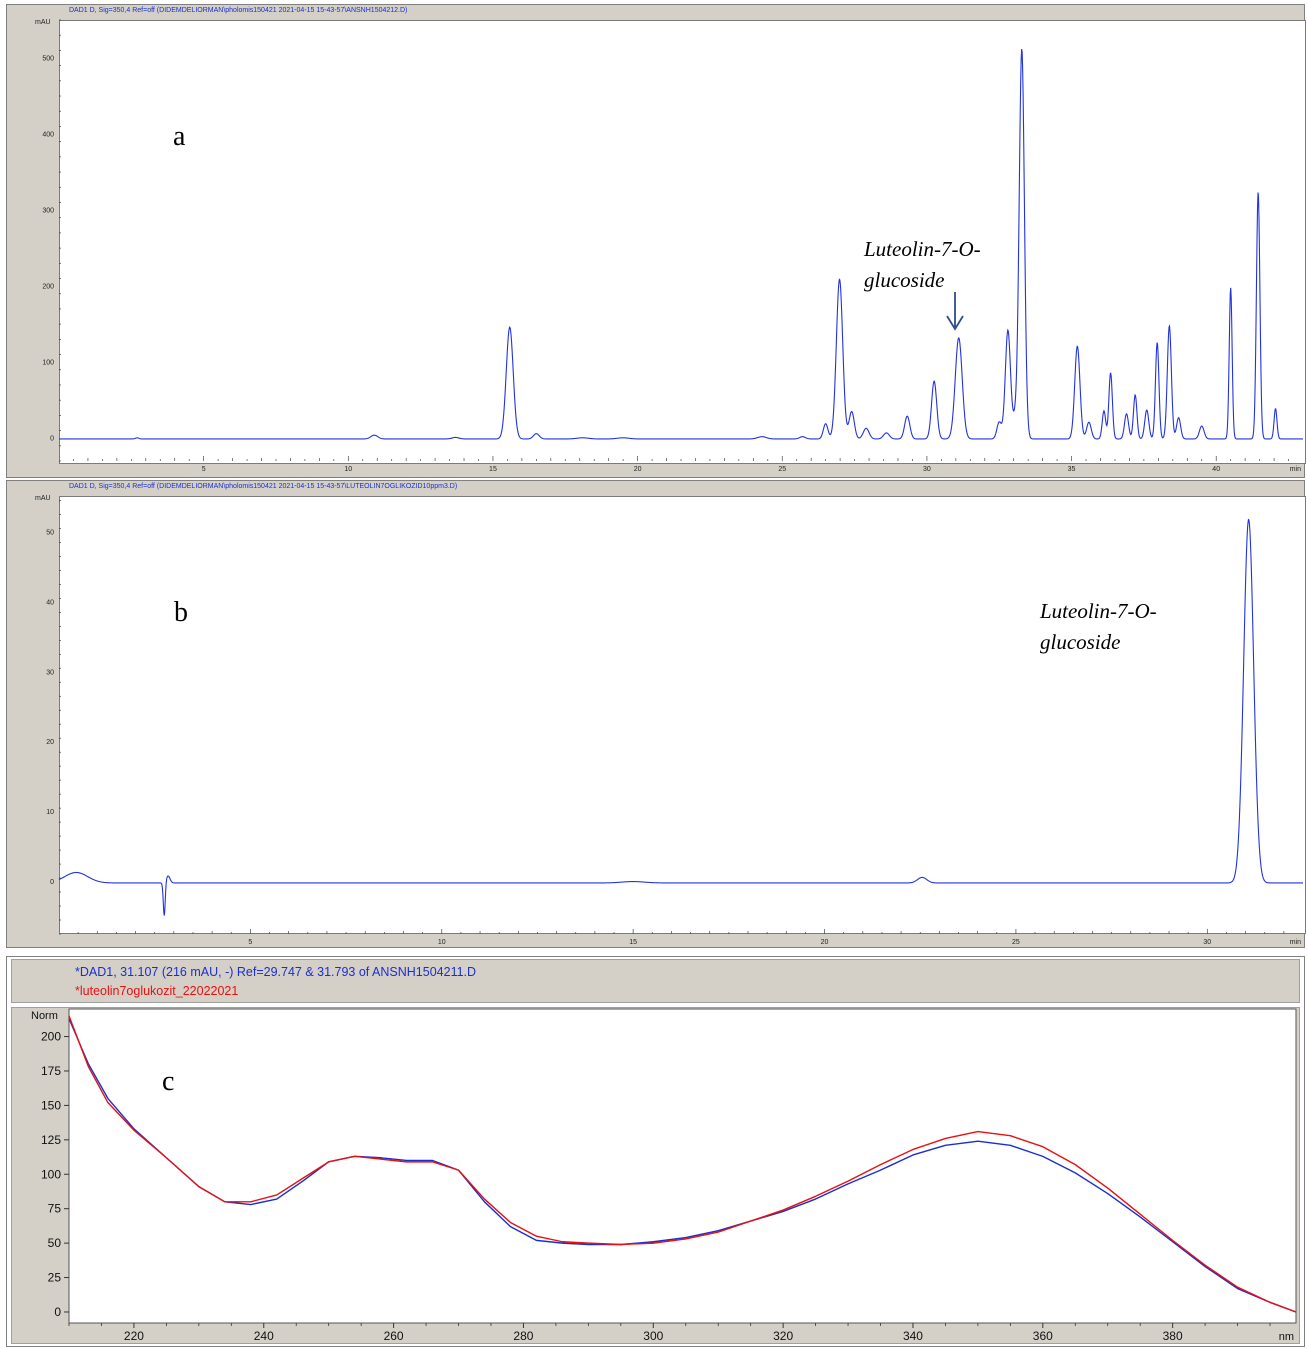  What do you see at coordinates (157, 991) in the screenshot?
I see `legend-entry-reference: *luteolin7oglukozit_22022021` at bounding box center [157, 991].